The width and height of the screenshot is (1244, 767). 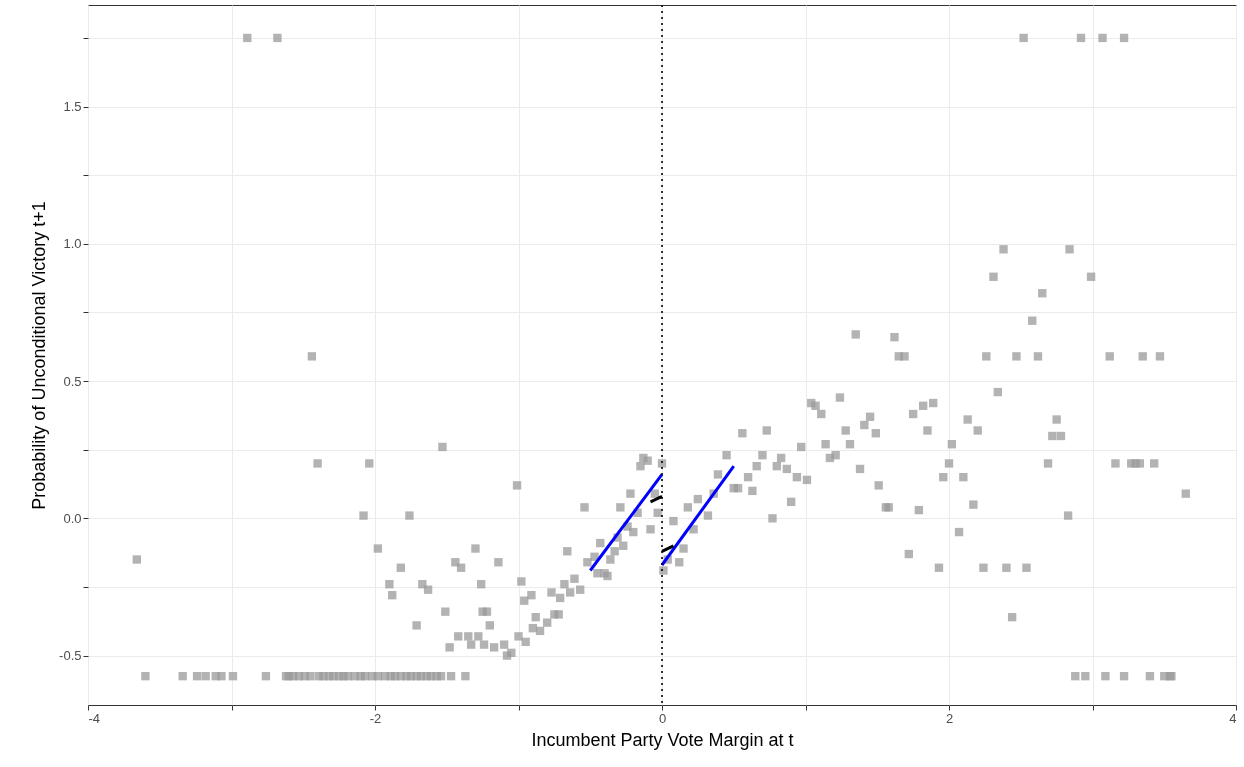 What do you see at coordinates (72, 244) in the screenshot?
I see `y-tick-label: 1.0` at bounding box center [72, 244].